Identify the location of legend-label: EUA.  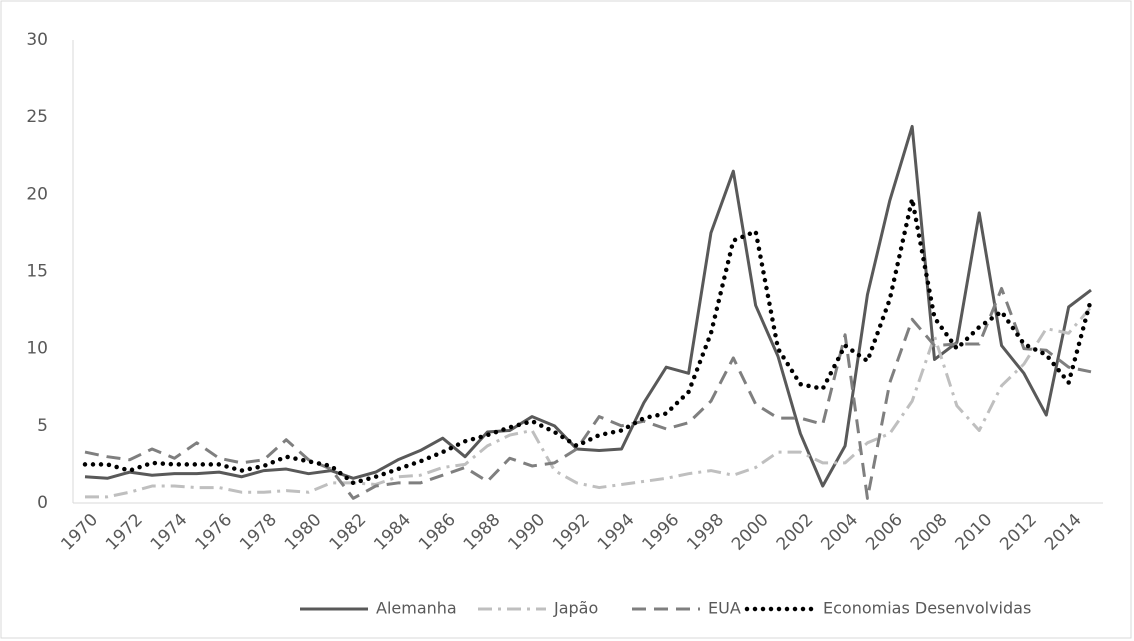
(724, 608).